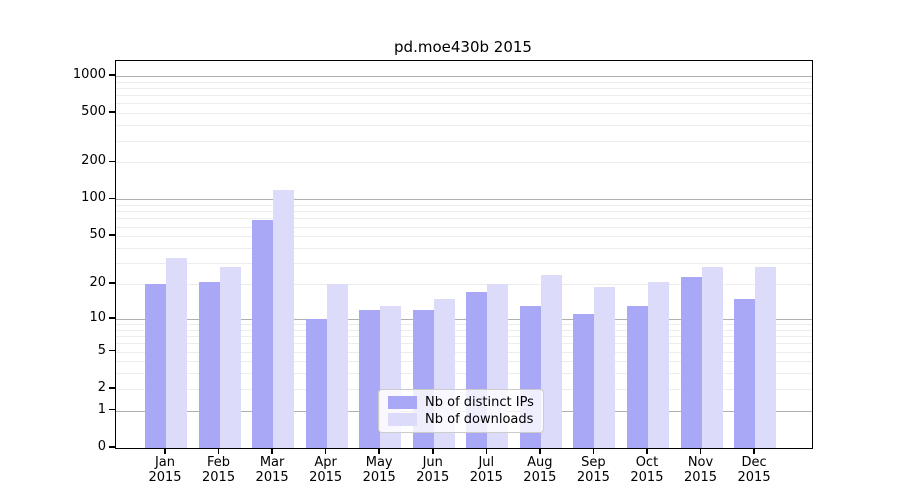 The height and width of the screenshot is (500, 900). I want to click on bar-downloads-jan, so click(176, 353).